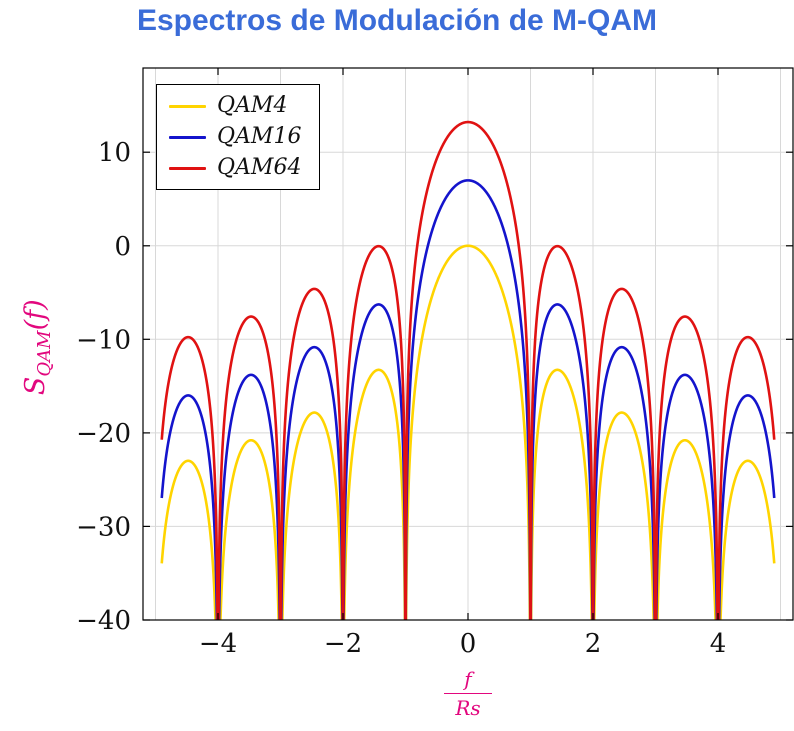  What do you see at coordinates (593, 644) in the screenshot?
I see `x-tick-label: 2` at bounding box center [593, 644].